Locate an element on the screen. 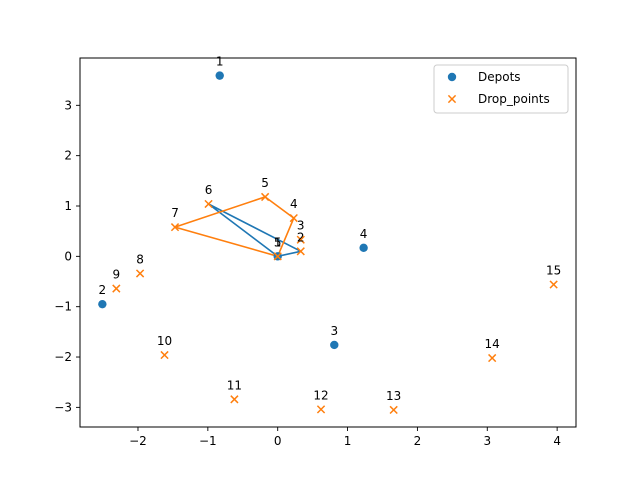 The image size is (640, 480). point-label: 11 is located at coordinates (234, 385).